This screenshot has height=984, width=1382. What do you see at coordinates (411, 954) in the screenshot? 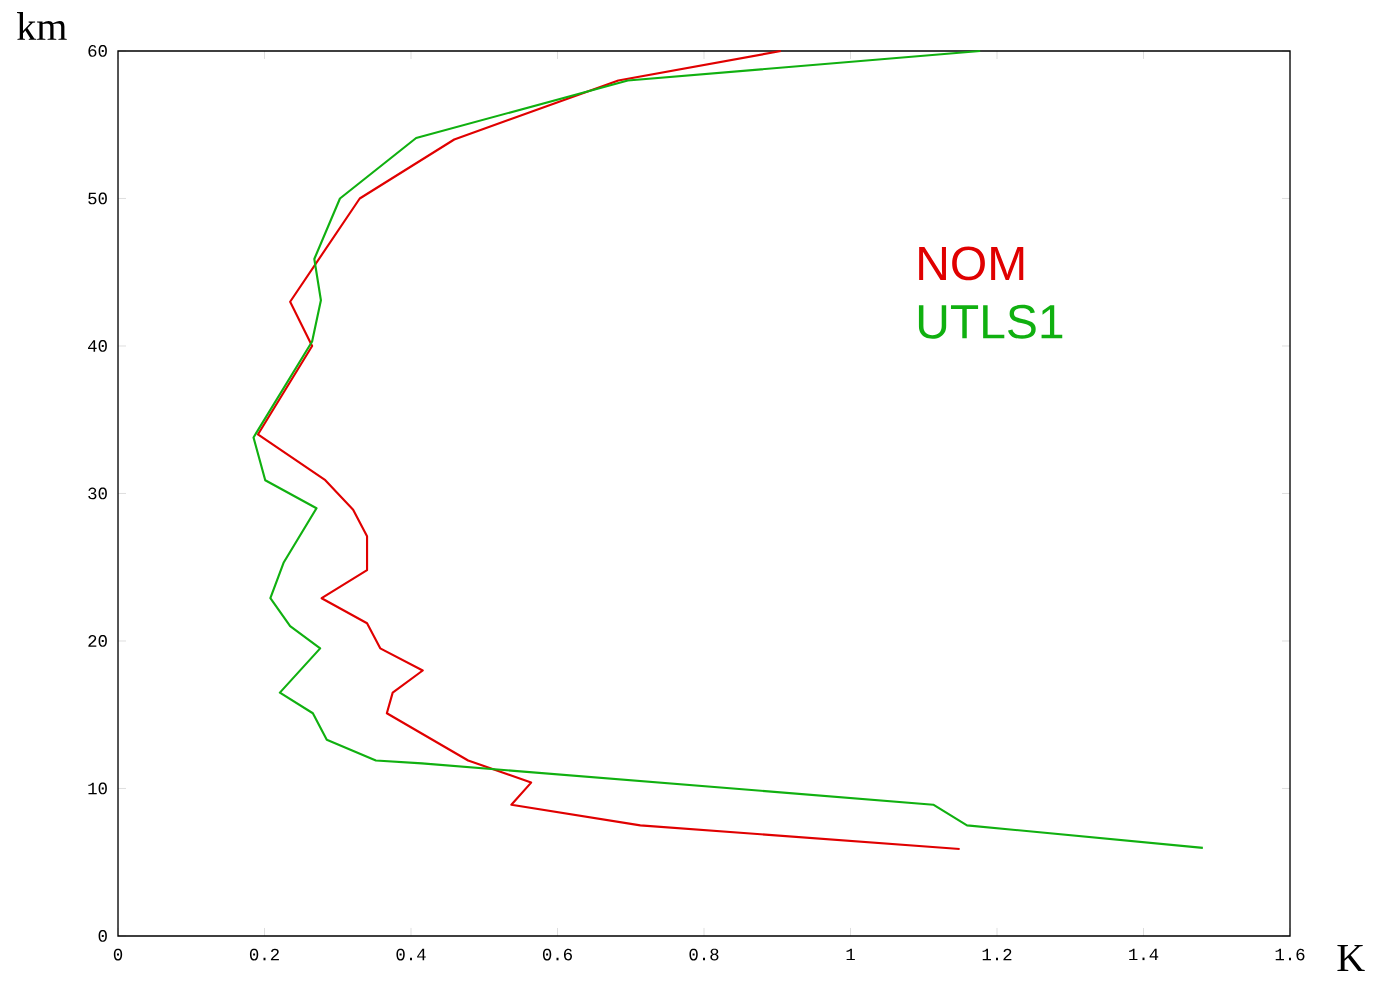
I see `x-tick-label: 0.4` at bounding box center [411, 954].